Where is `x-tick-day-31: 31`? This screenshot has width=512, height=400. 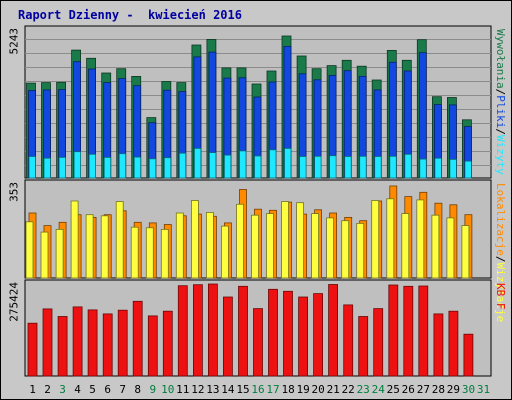 x-tick-day-31: 31 is located at coordinates (483, 389).